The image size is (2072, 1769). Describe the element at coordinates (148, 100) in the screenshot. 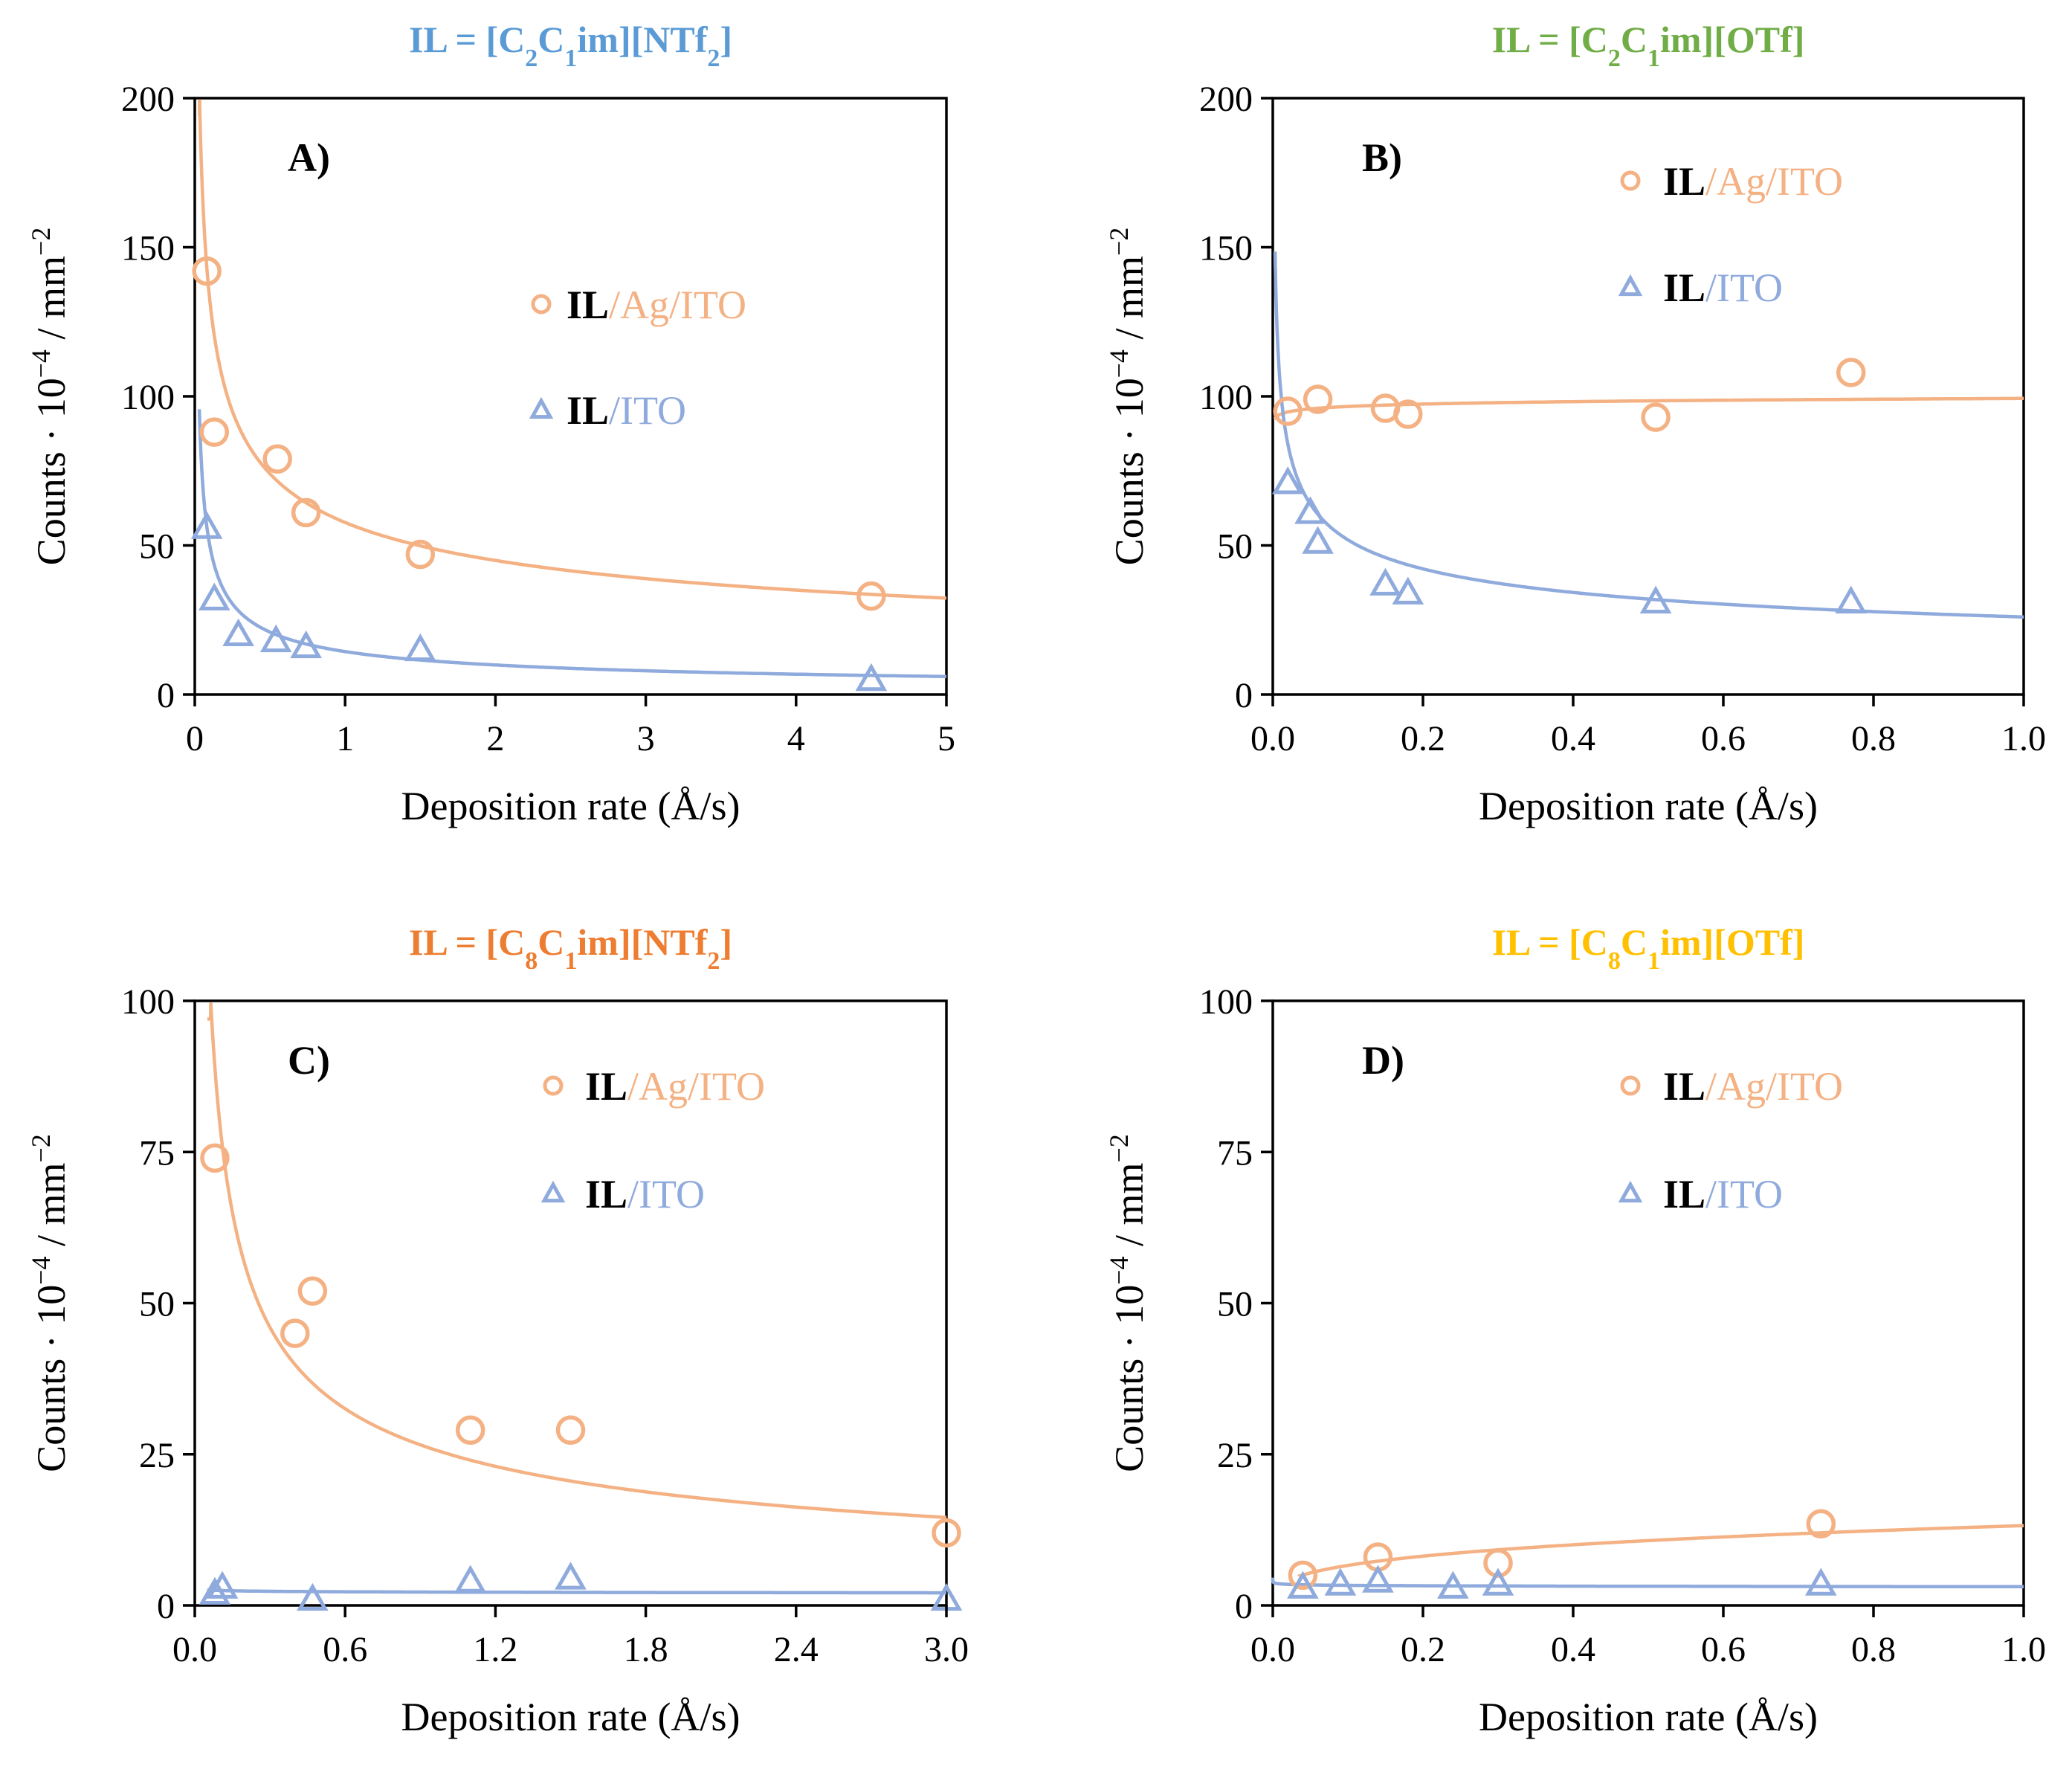

I see `y-tick-label: 200` at that location.